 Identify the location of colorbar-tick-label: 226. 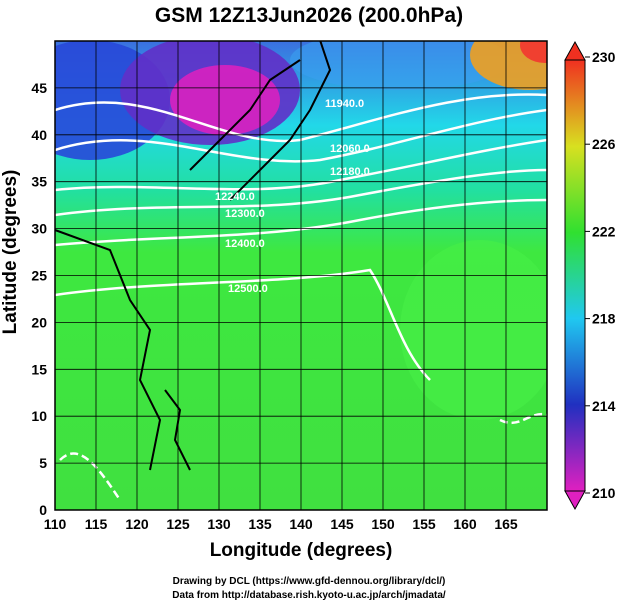
(604, 144).